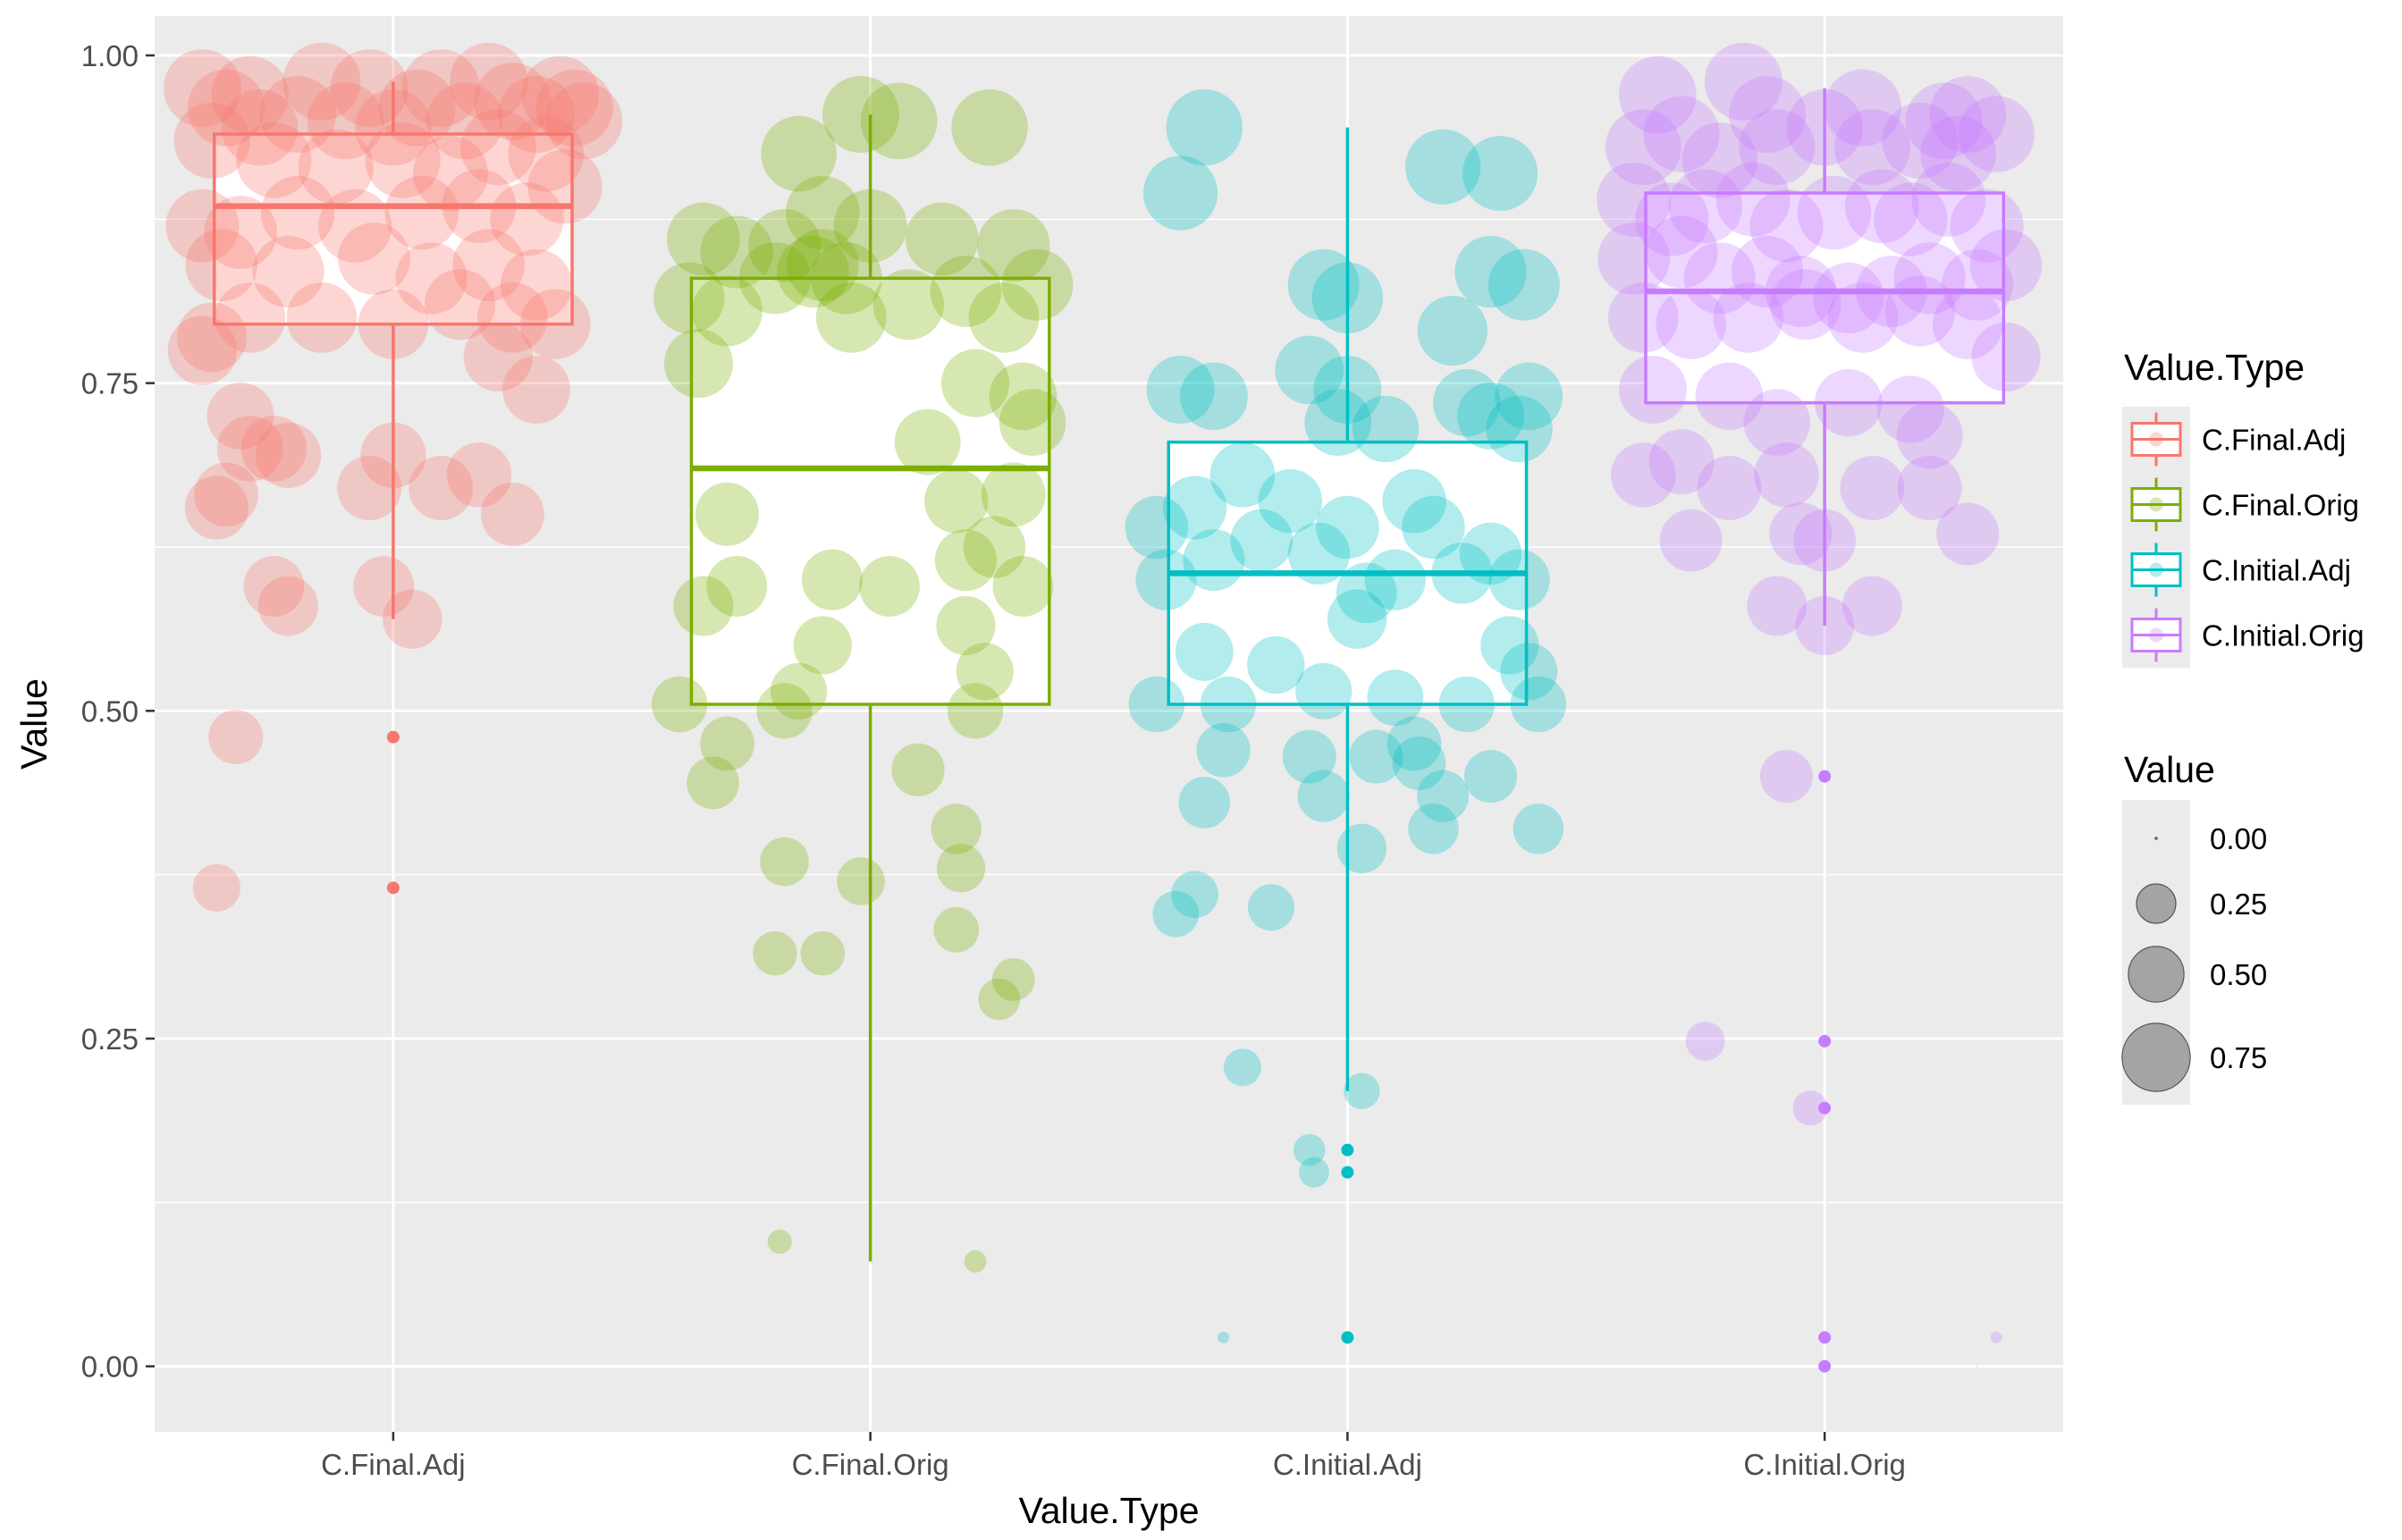 The height and width of the screenshot is (1540, 2402). Describe the element at coordinates (393, 488) in the screenshot. I see `box-c-final-adj` at that location.